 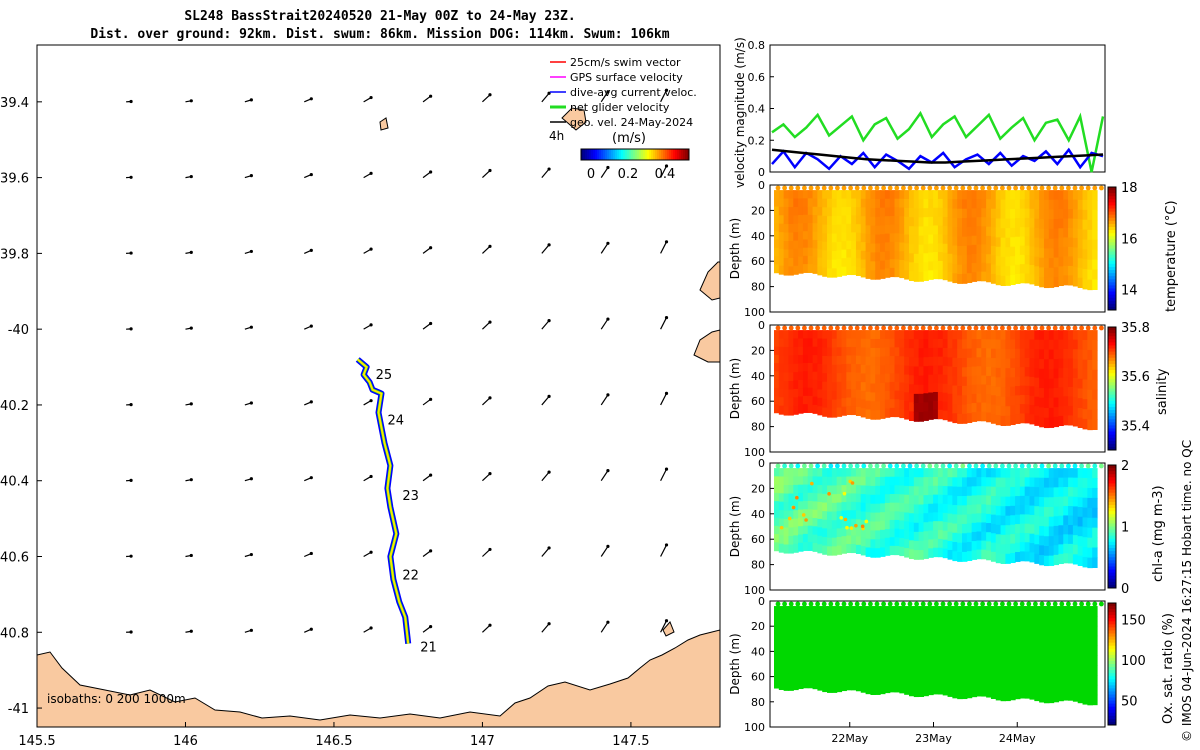 I want to click on geo-arrow, so click(x=664, y=626).